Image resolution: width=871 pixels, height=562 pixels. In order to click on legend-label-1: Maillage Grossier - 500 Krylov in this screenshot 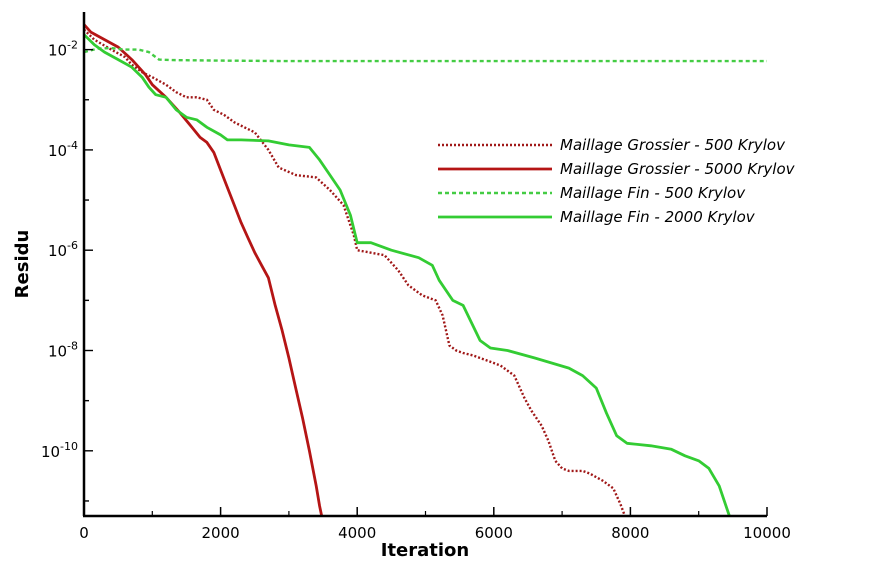, I will do `click(673, 145)`.